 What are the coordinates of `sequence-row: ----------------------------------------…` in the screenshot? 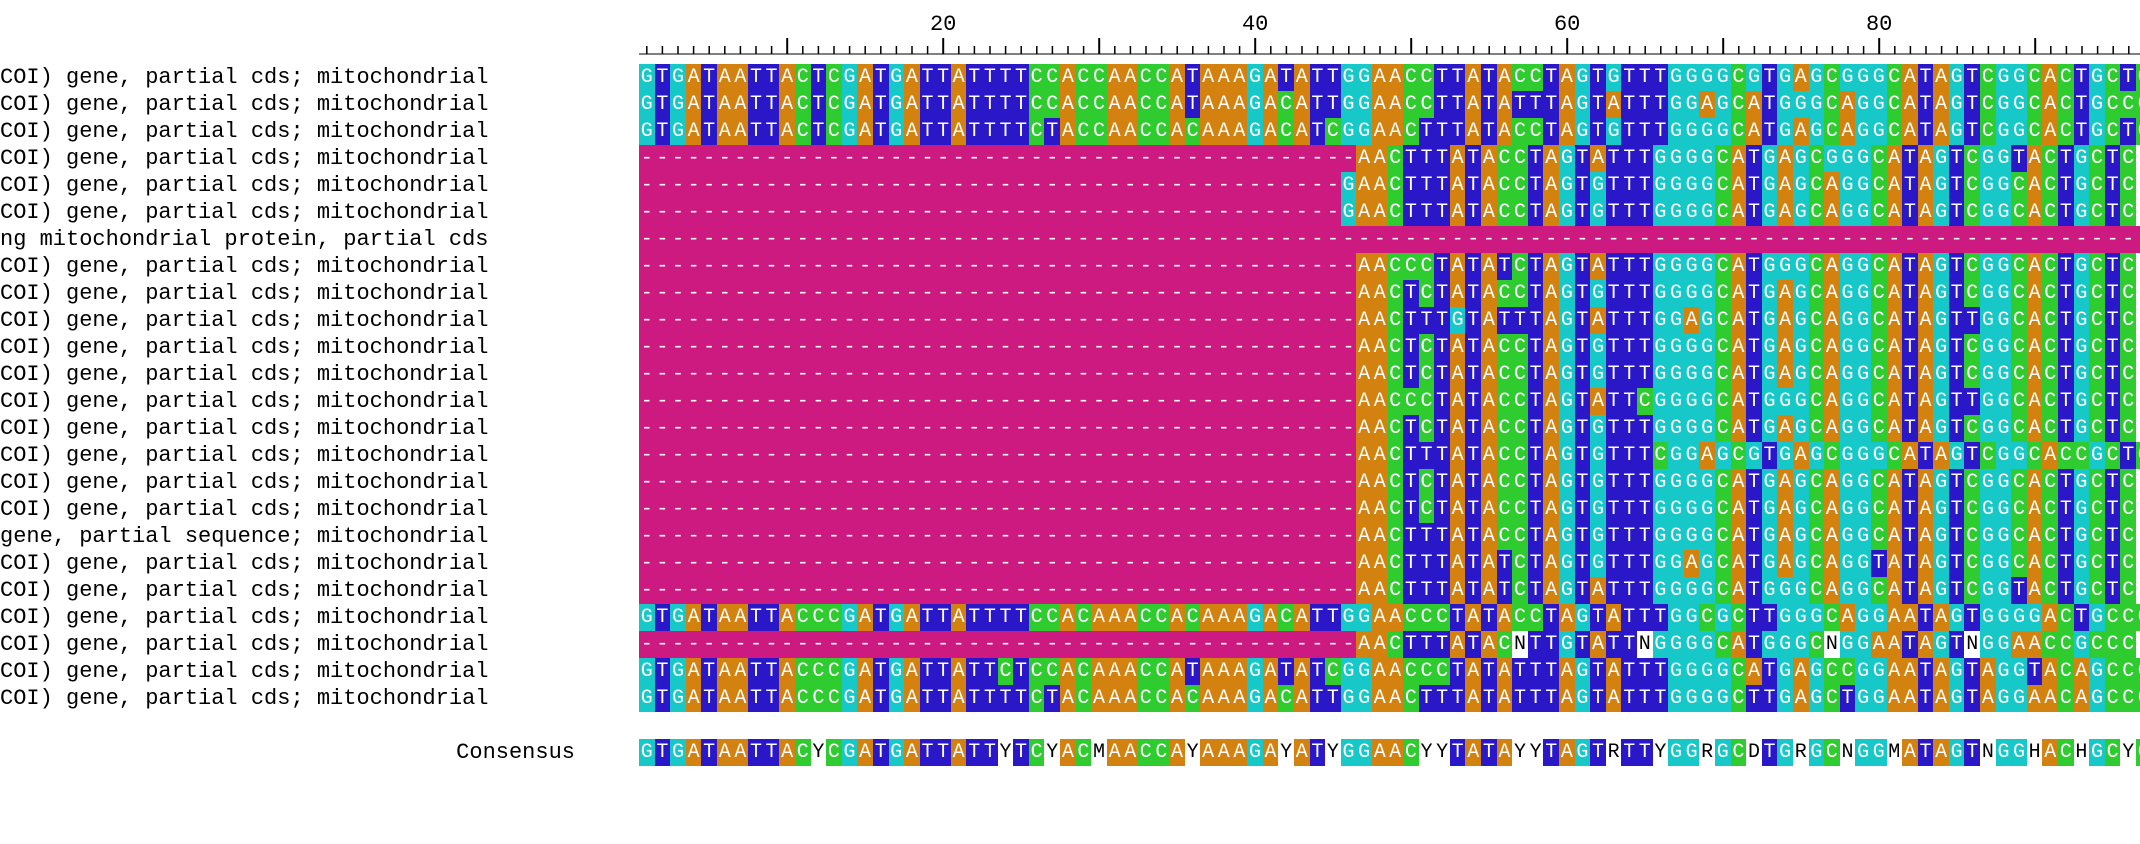 It's located at (1389, 239).